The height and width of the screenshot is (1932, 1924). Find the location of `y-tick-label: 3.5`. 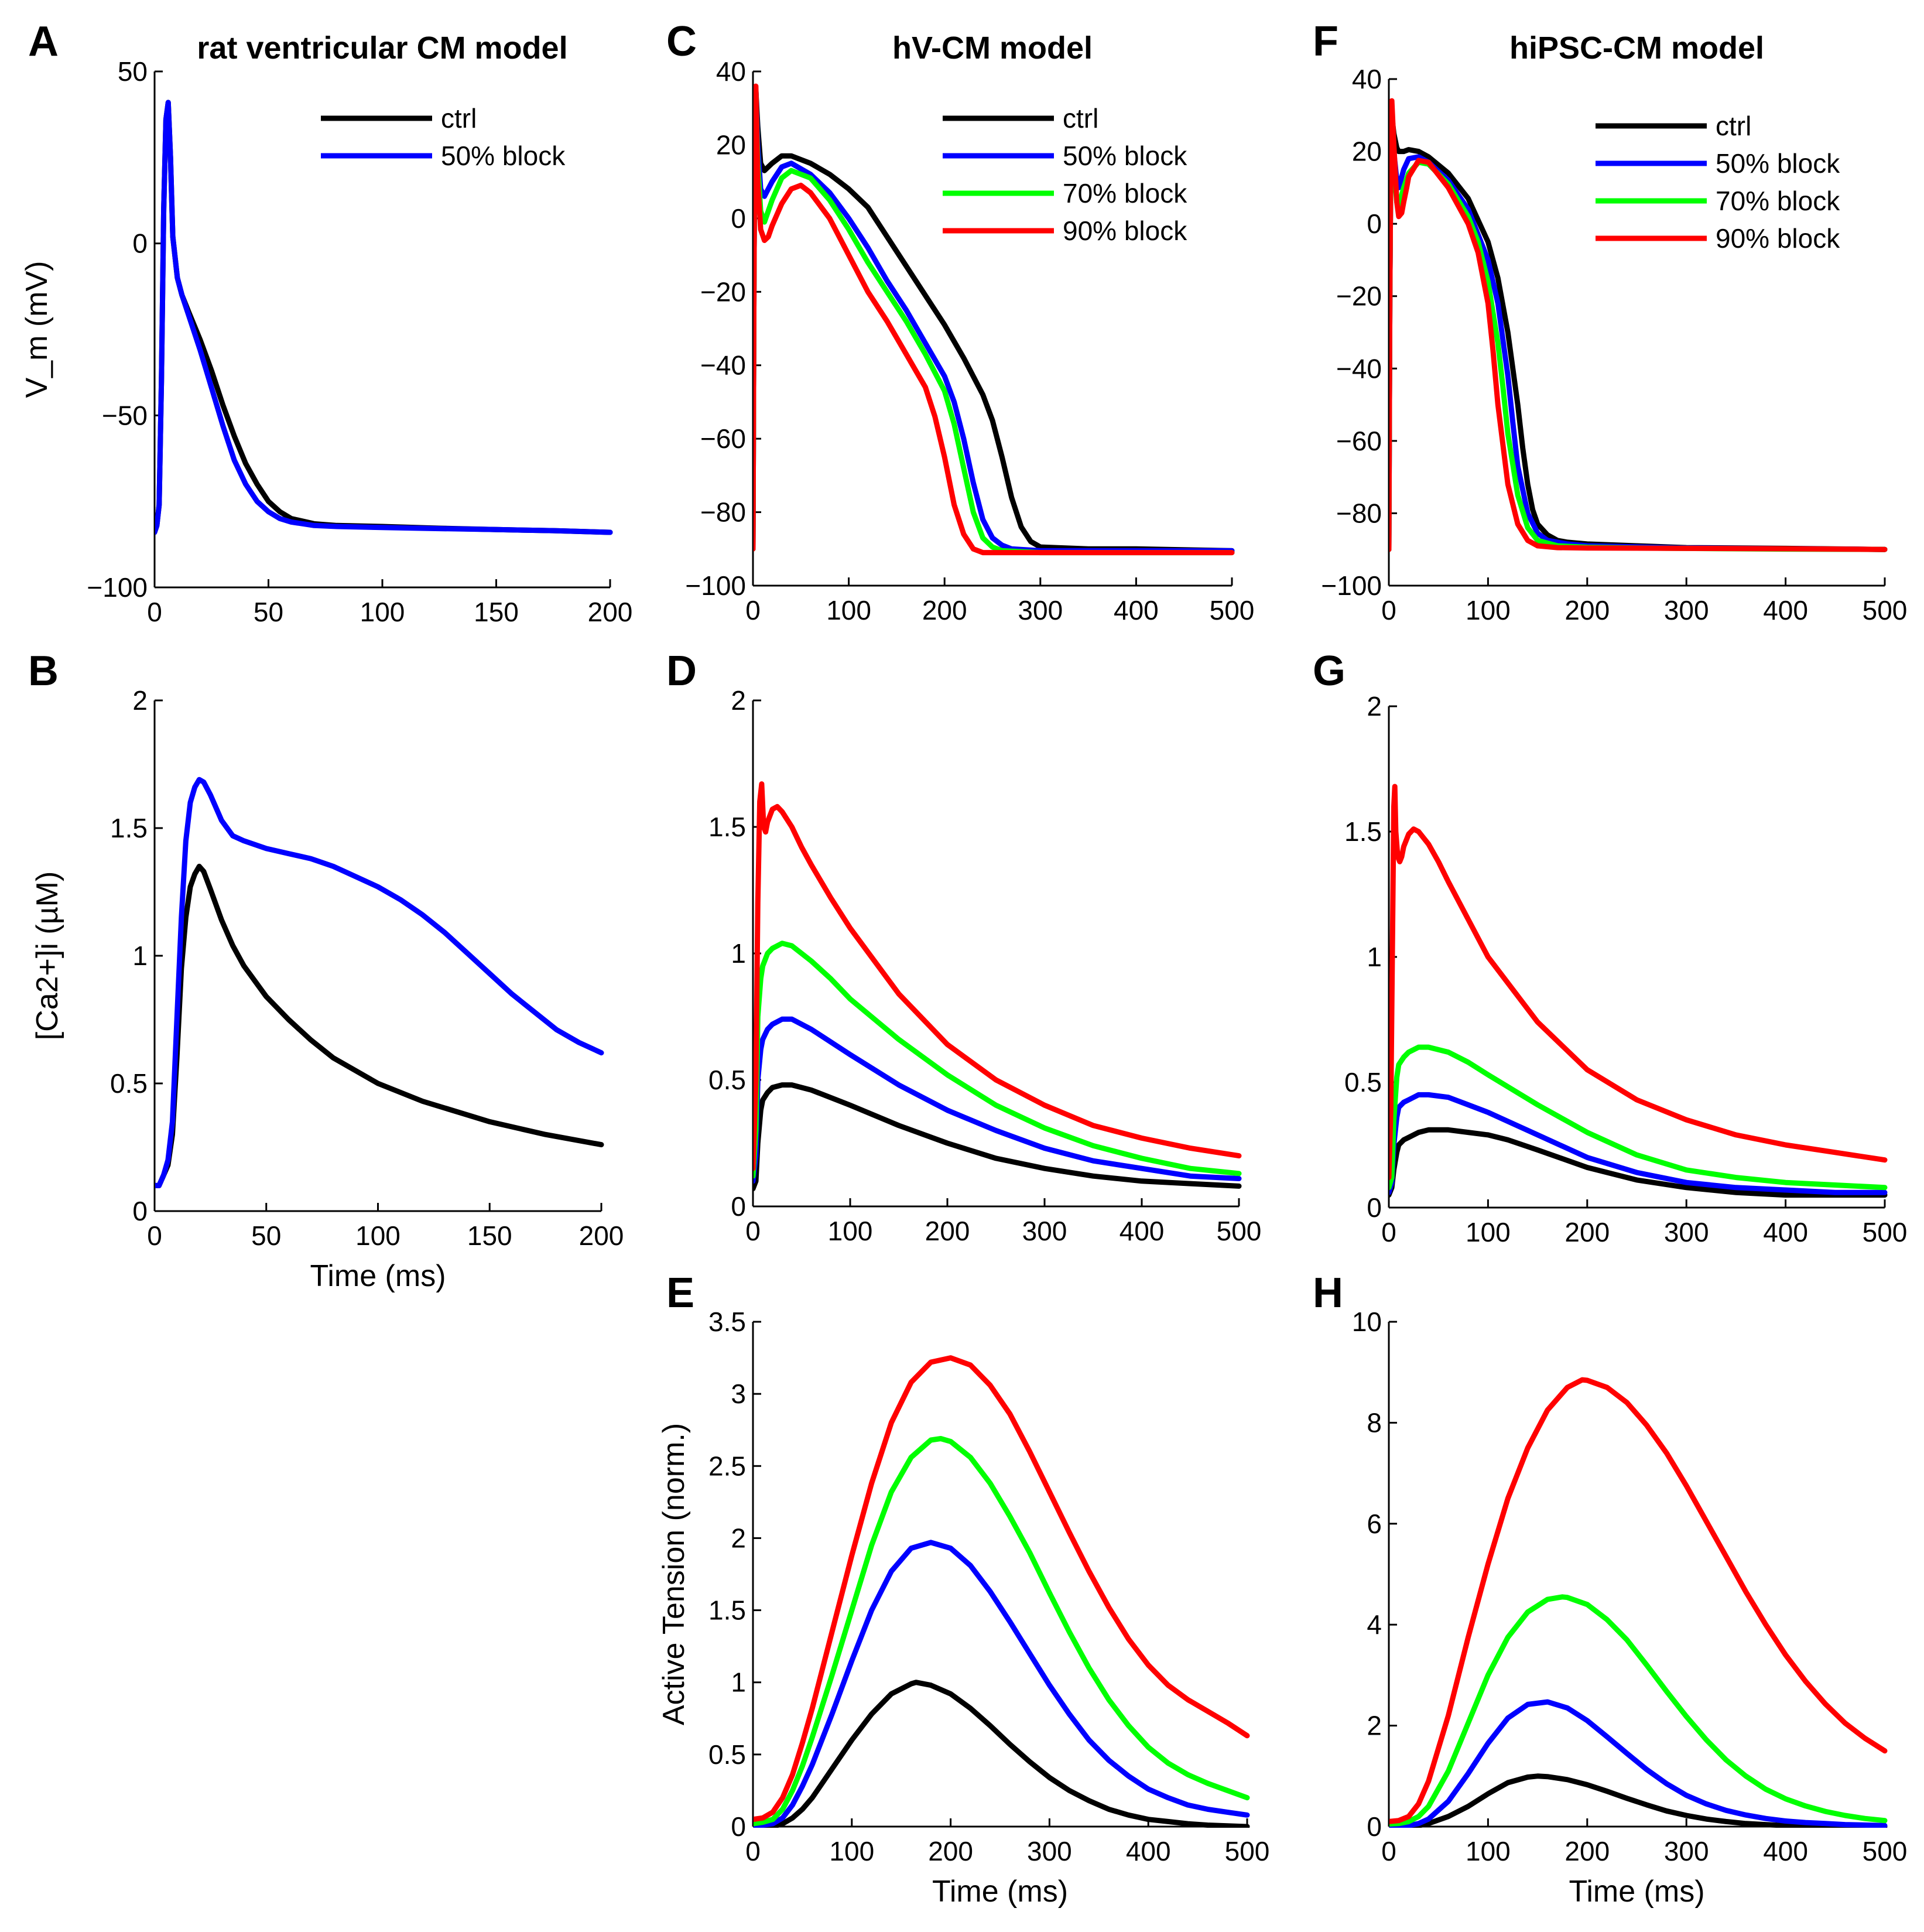

y-tick-label: 3.5 is located at coordinates (727, 1322).